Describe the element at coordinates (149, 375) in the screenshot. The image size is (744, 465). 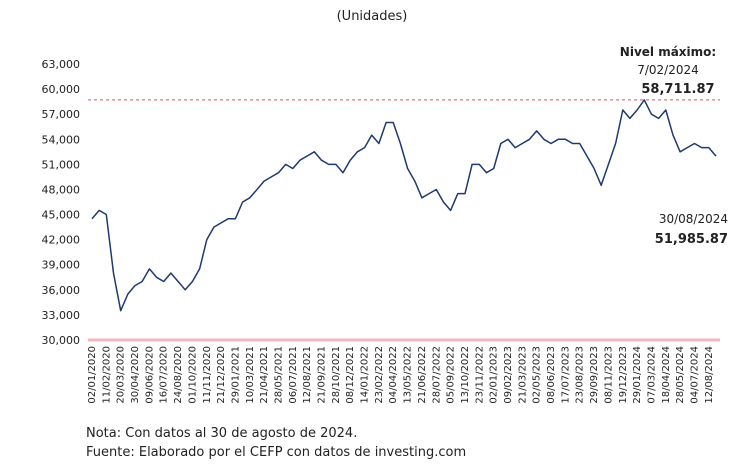
I see `x-tick-label: 09/06/2020` at that location.